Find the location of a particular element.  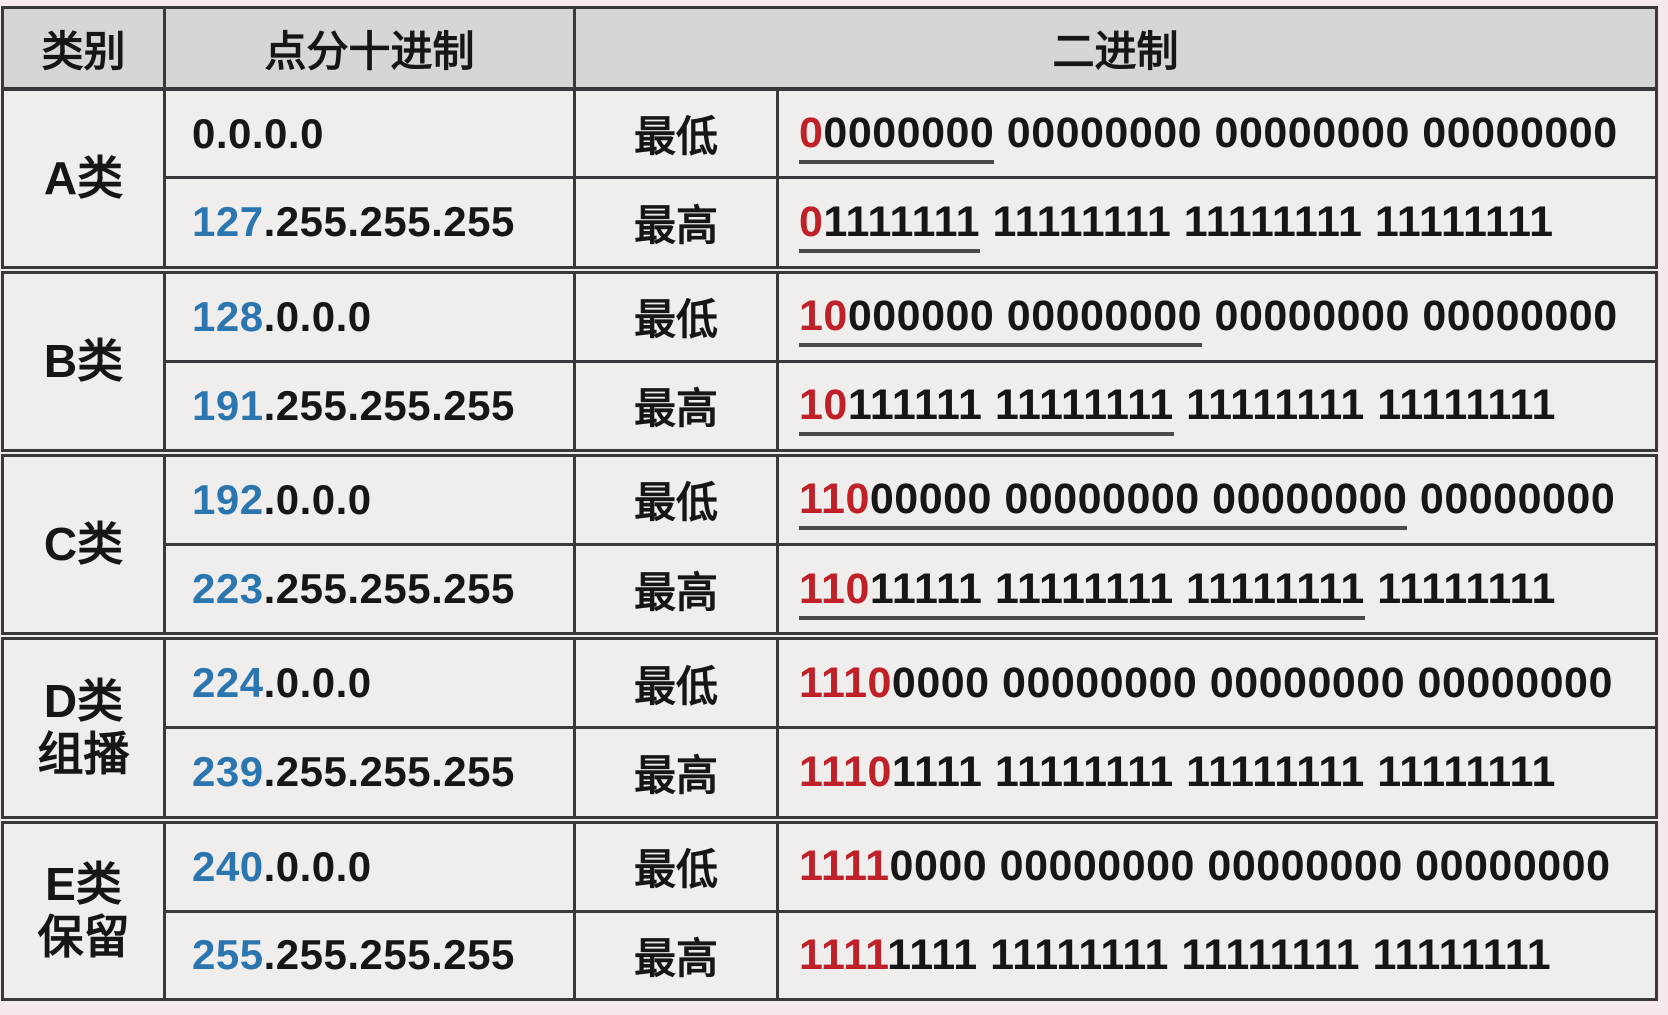

binary-cell: 11111111 11111111 11111111 11111111 is located at coordinates (1217, 955).